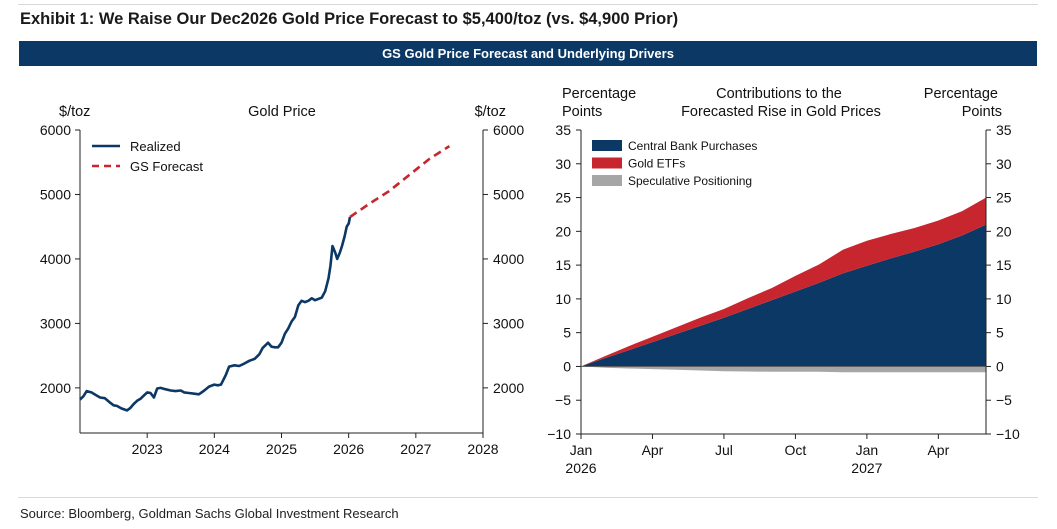  I want to click on left-chart-xtick-label: 2027, so click(415, 449).